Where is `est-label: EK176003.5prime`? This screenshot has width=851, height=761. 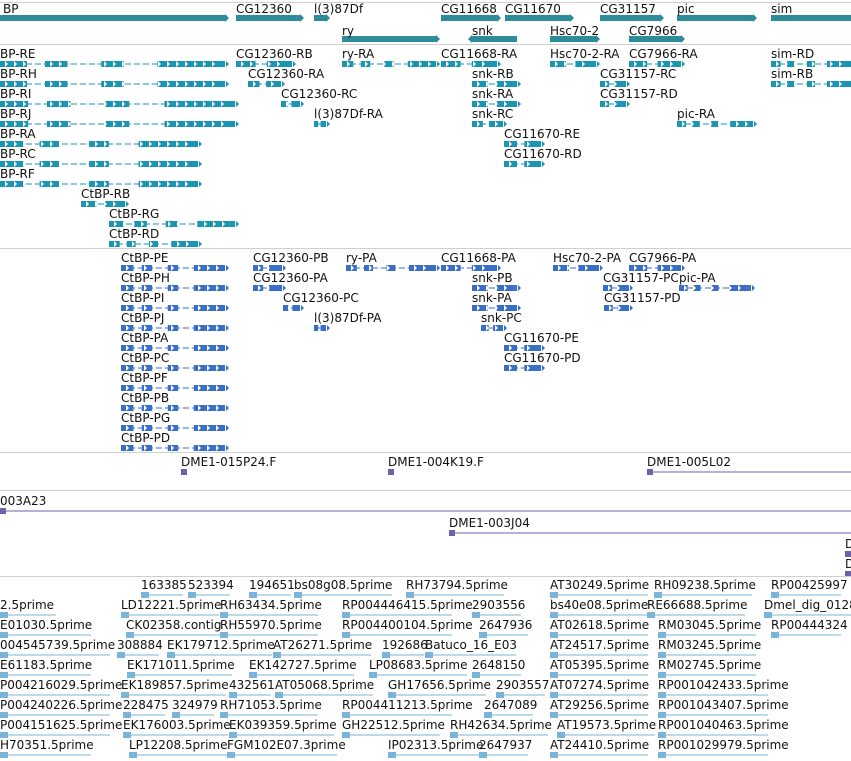 est-label: EK176003.5prime is located at coordinates (177, 725).